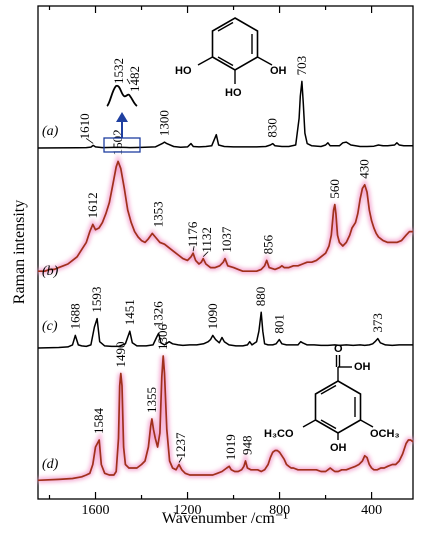 This screenshot has height=550, width=421. Describe the element at coordinates (120, 355) in the screenshot. I see `peak-label: 1490` at that location.